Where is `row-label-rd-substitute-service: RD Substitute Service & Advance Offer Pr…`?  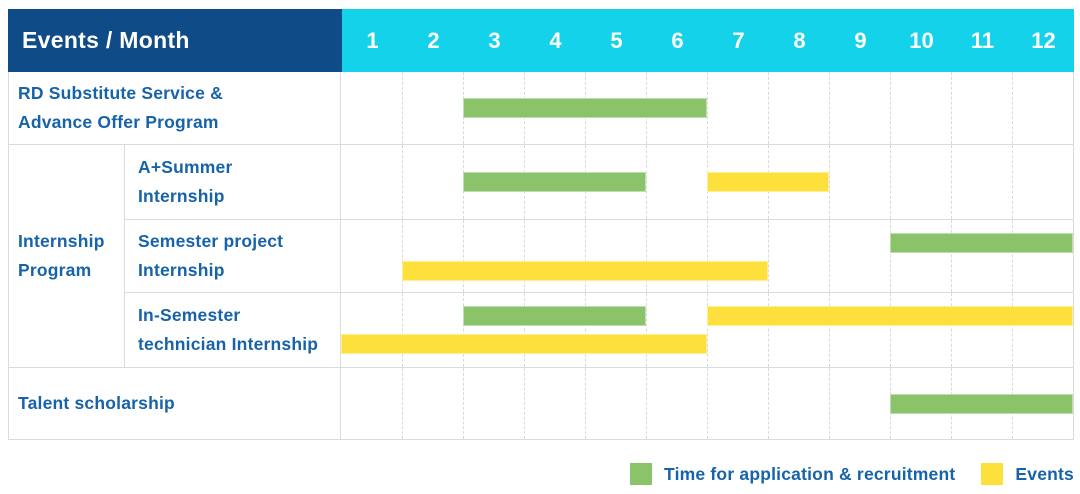 row-label-rd-substitute-service: RD Substitute Service & Advance Offer Pr… is located at coordinates (175, 108).